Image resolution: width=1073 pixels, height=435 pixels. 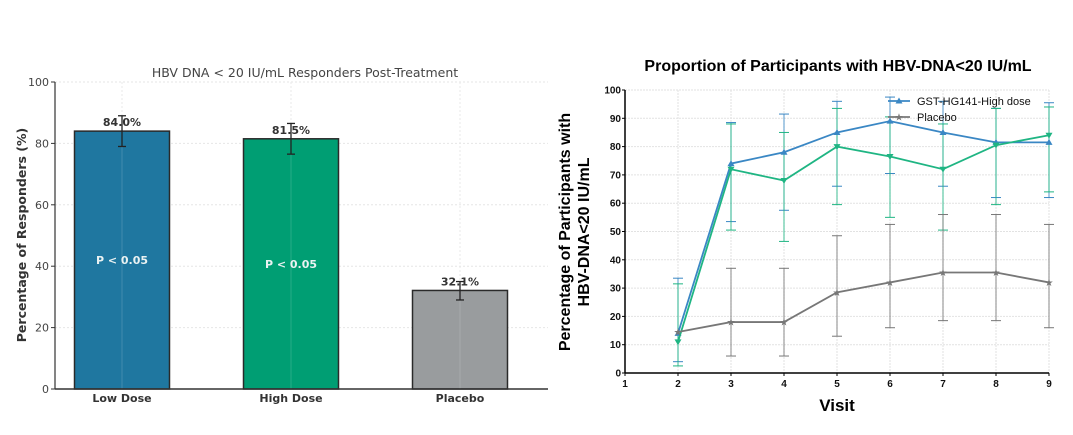 What do you see at coordinates (837, 384) in the screenshot?
I see `x-tick-label: 5` at bounding box center [837, 384].